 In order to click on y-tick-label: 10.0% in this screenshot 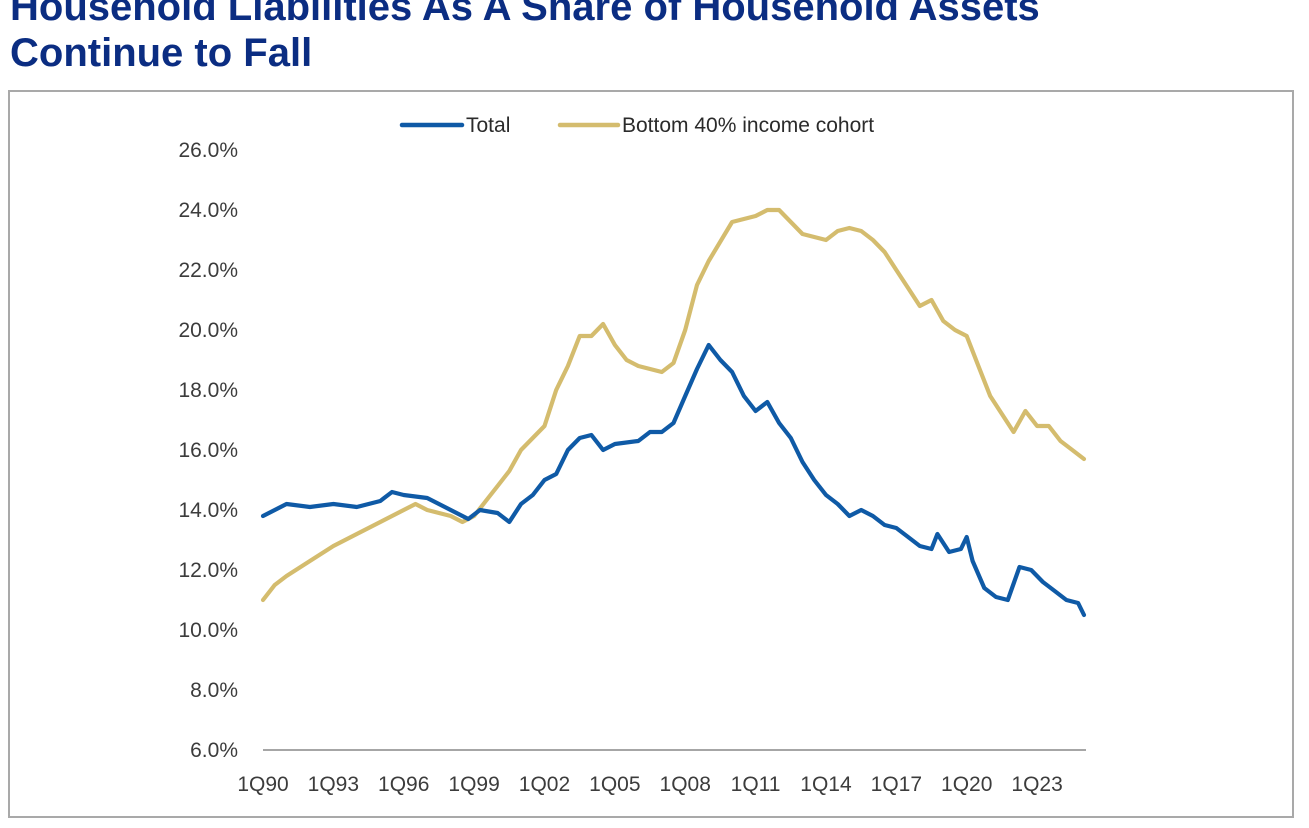, I will do `click(208, 630)`.